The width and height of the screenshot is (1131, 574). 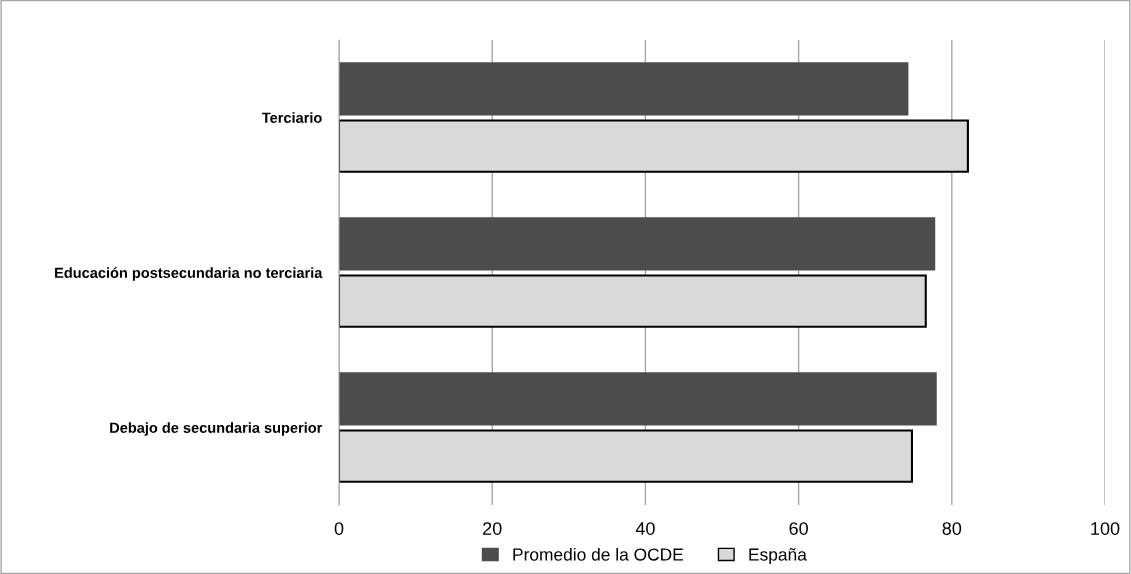 I want to click on legend-label: Promedio de la OCDE, so click(x=598, y=554).